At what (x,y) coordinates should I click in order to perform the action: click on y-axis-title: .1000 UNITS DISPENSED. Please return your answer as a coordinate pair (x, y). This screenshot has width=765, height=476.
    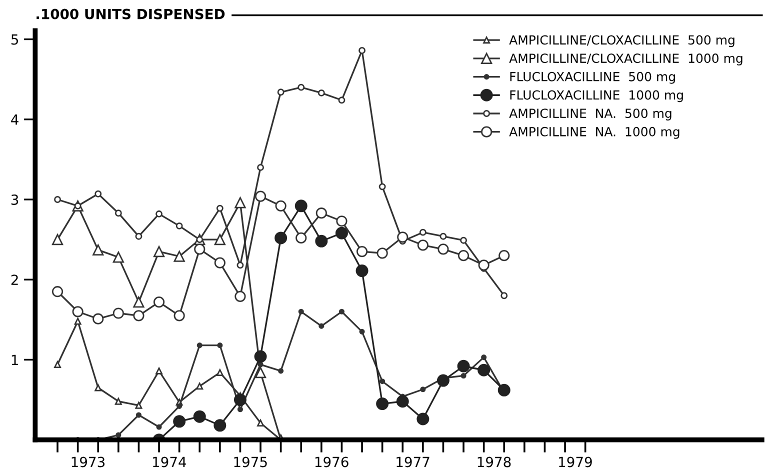
    Looking at the image, I should click on (130, 14).